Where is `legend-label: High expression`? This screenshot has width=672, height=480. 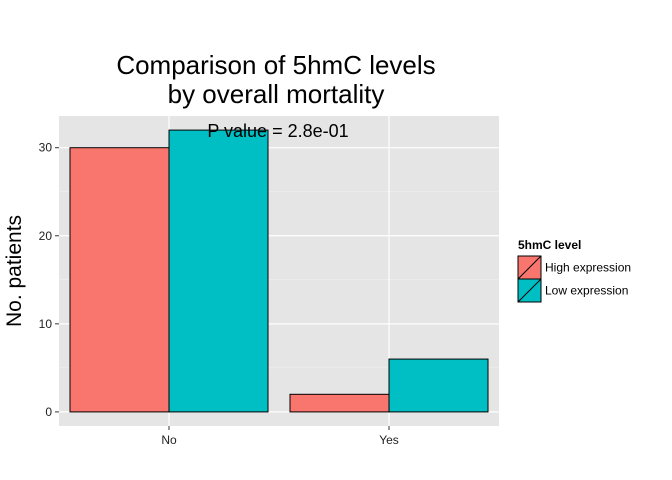
legend-label: High expression is located at coordinates (588, 268).